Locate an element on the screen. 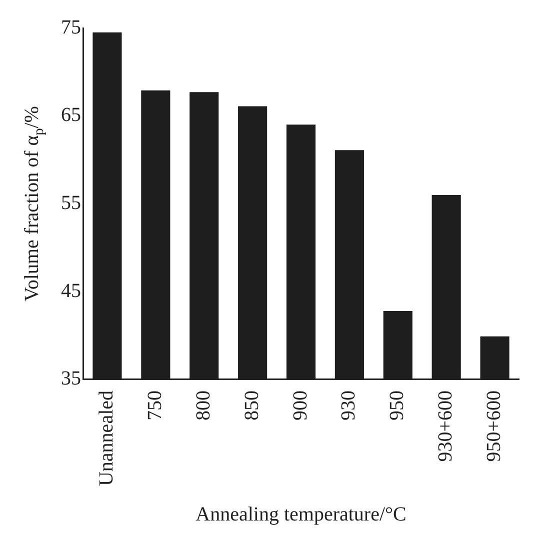 This screenshot has height=545, width=547. x-tick-label: 930+600 is located at coordinates (445, 426).